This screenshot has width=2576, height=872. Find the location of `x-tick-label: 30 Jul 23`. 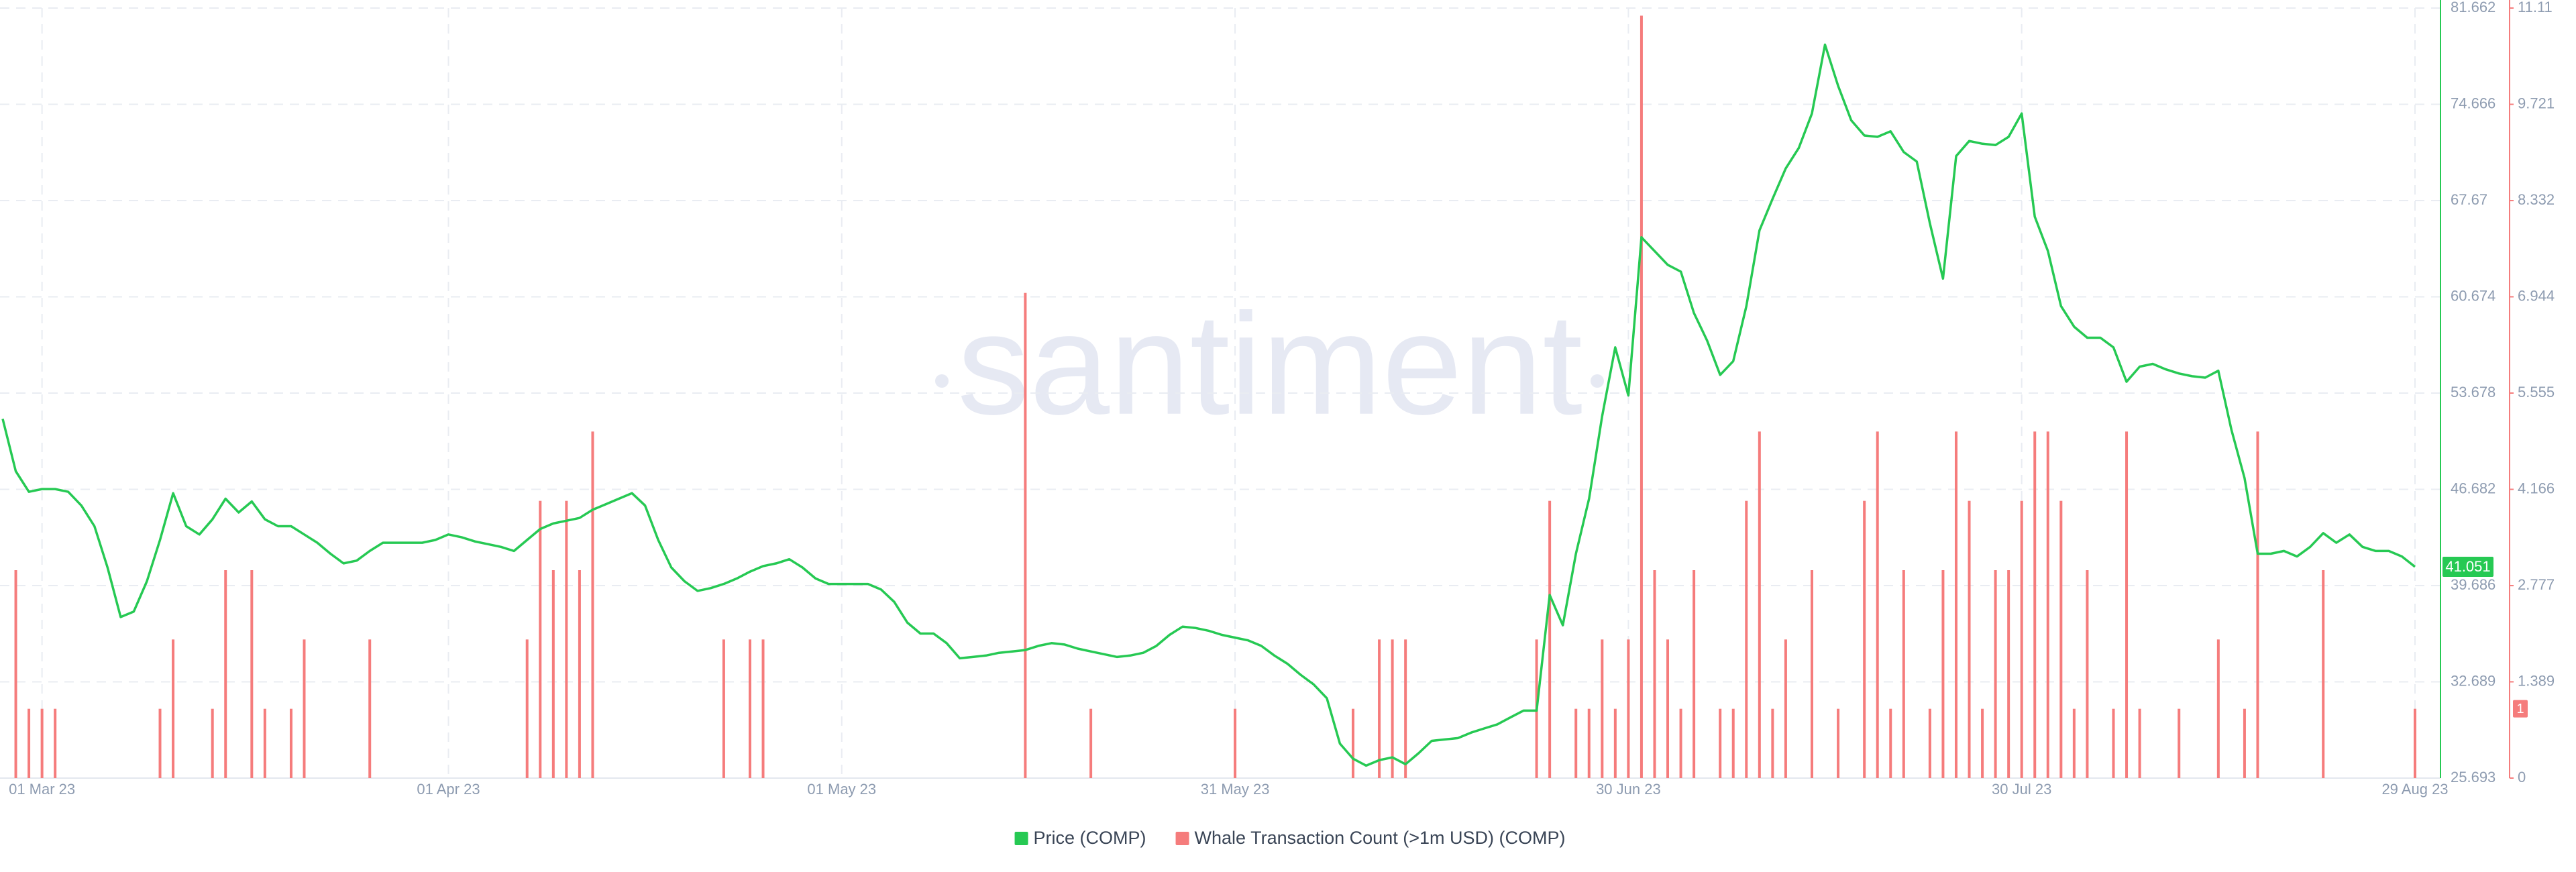

x-tick-label: 30 Jul 23 is located at coordinates (2021, 790).